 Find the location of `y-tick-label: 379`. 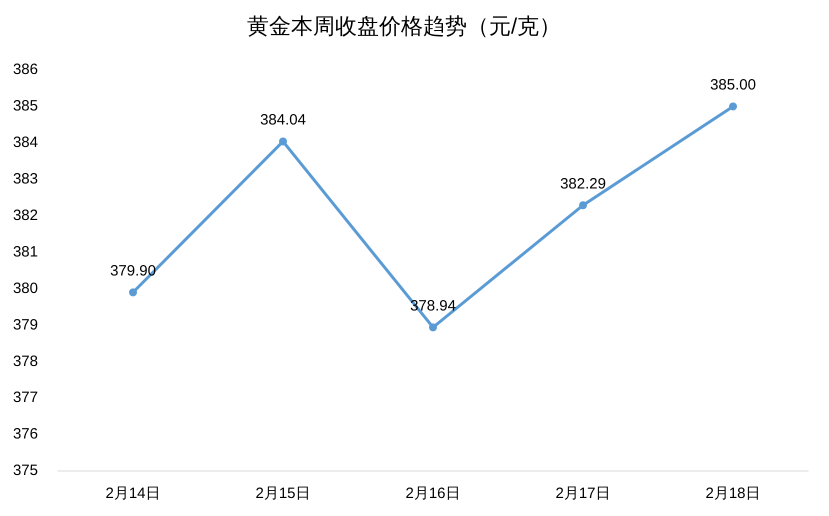

y-tick-label: 379 is located at coordinates (25, 325).